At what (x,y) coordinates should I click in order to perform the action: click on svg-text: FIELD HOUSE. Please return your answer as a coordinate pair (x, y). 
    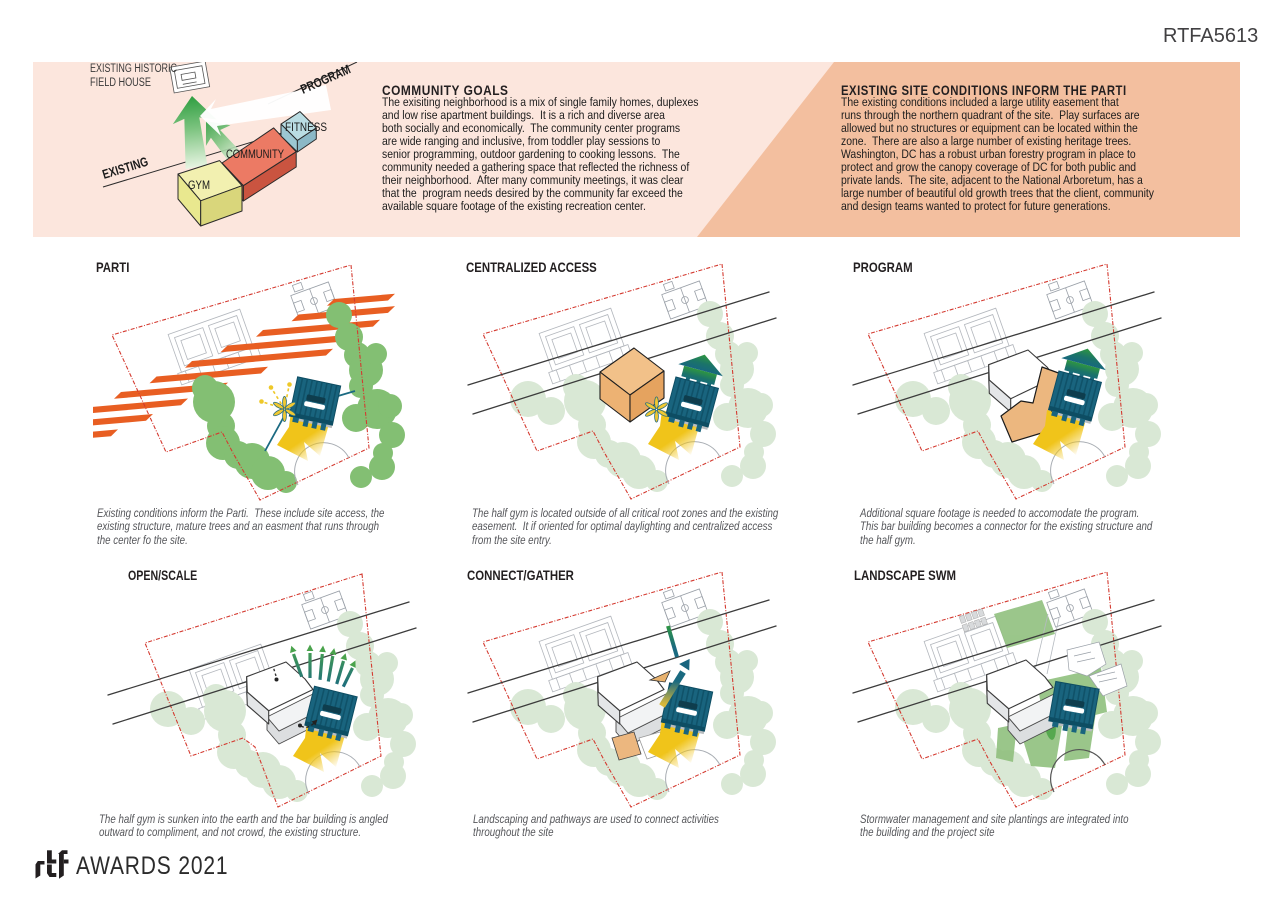
    Looking at the image, I should click on (120, 83).